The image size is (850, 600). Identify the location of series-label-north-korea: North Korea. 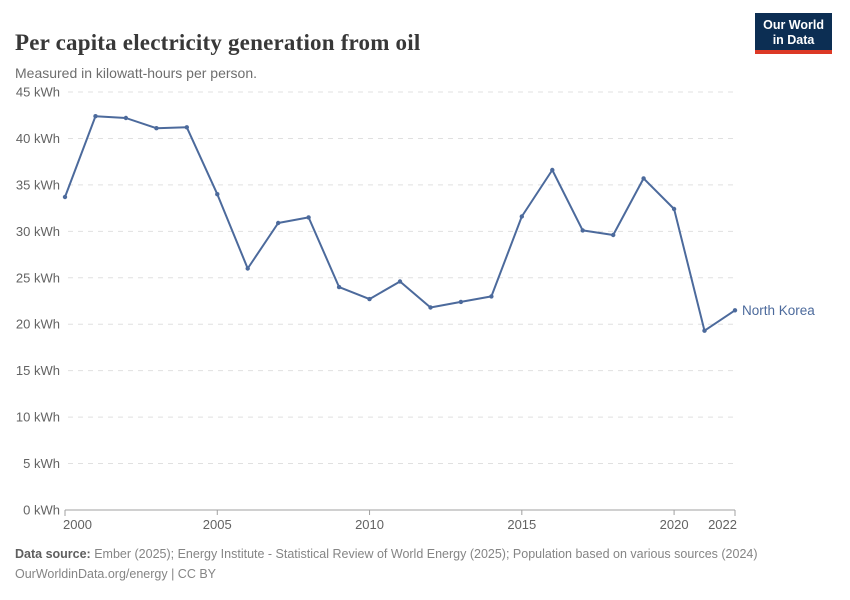
(778, 310).